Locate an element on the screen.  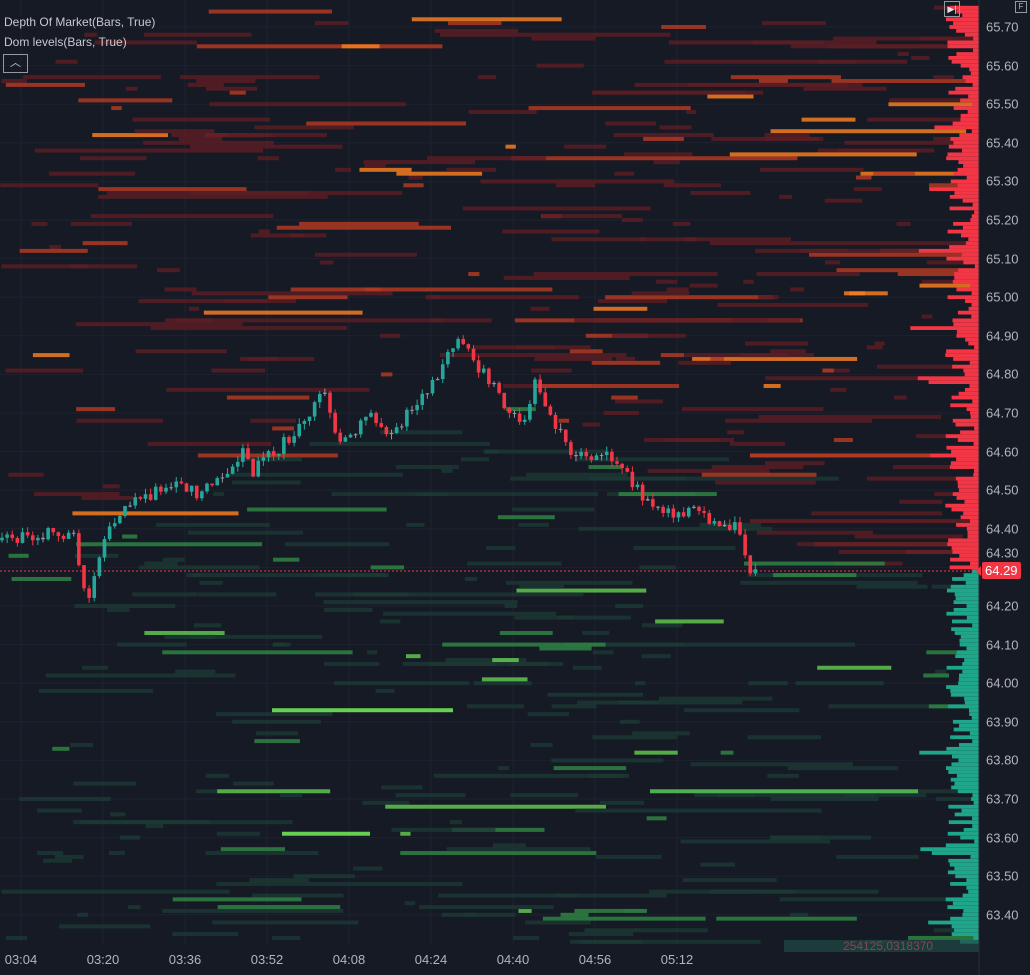
collapse-legend-button: ︿ is located at coordinates (15, 63).